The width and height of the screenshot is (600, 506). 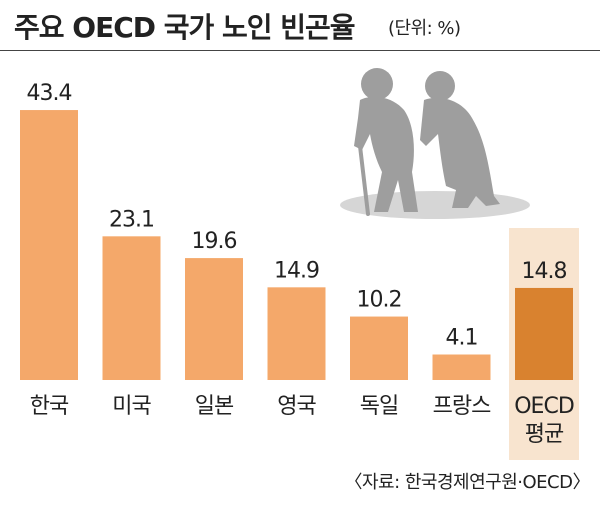 I want to click on source-note: 〈자료: 한국경제연구원·OECD〉, so click(x=467, y=482).